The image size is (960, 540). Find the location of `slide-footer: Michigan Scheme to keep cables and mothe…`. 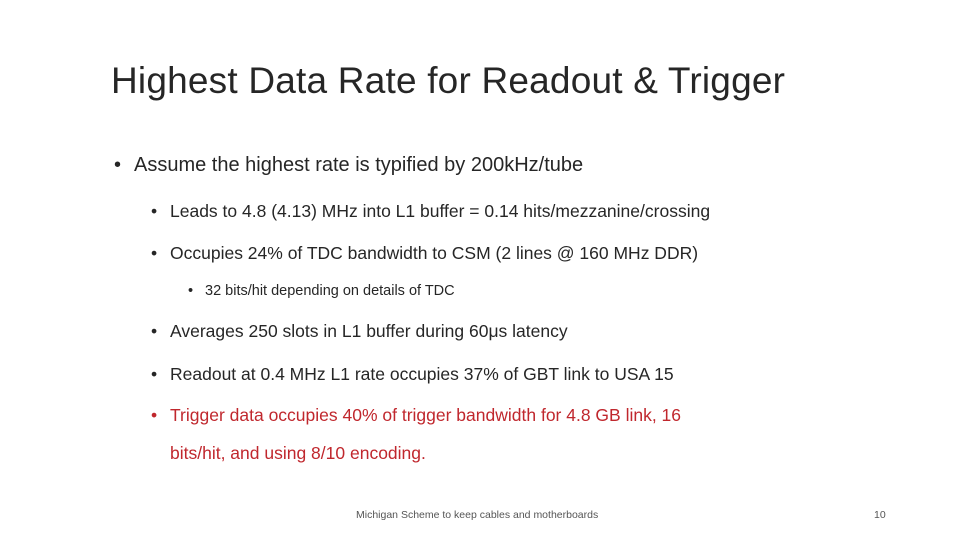

slide-footer: Michigan Scheme to keep cables and mothe… is located at coordinates (477, 515).